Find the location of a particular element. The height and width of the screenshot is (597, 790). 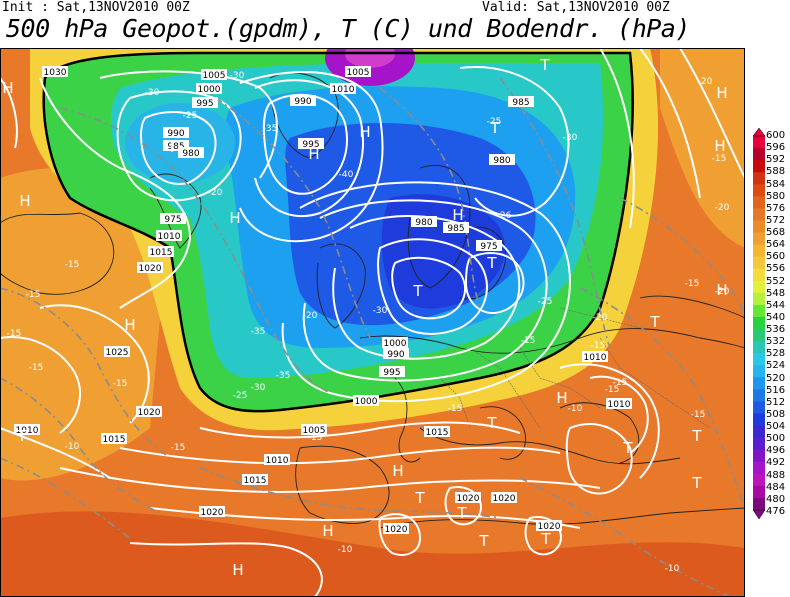

temp-label: -35 is located at coordinates (283, 376).